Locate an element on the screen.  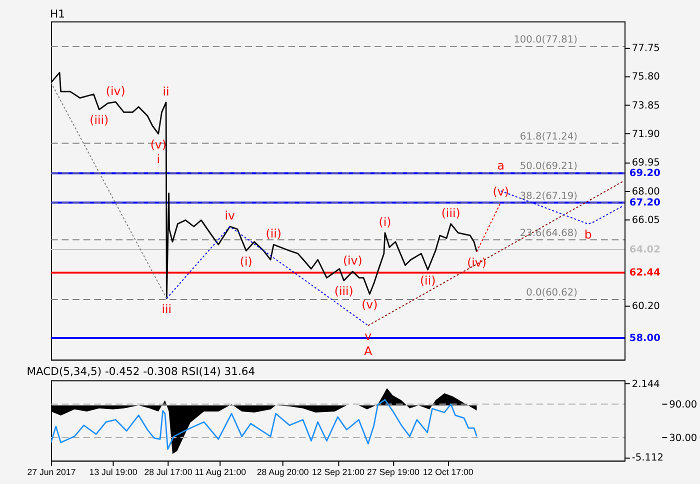
chart-title: MACD(5,34,5) -0.452 -0.308 RSI(14) 31.64 is located at coordinates (141, 371).